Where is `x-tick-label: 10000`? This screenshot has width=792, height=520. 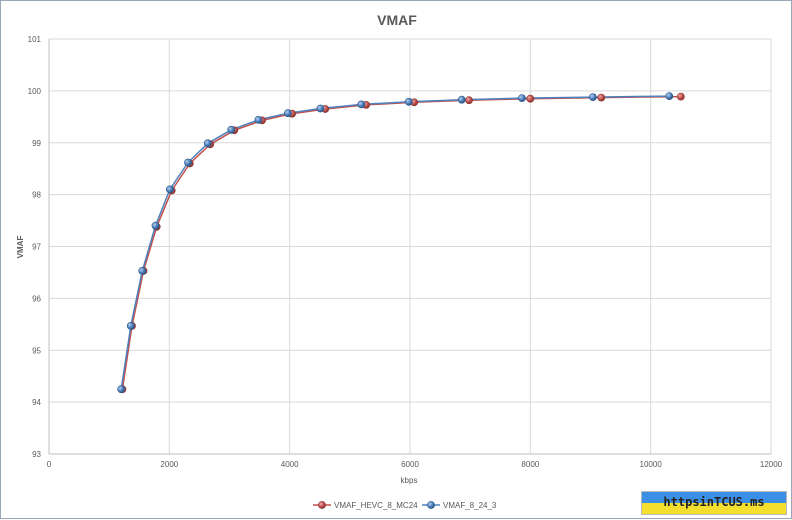 x-tick-label: 10000 is located at coordinates (651, 464).